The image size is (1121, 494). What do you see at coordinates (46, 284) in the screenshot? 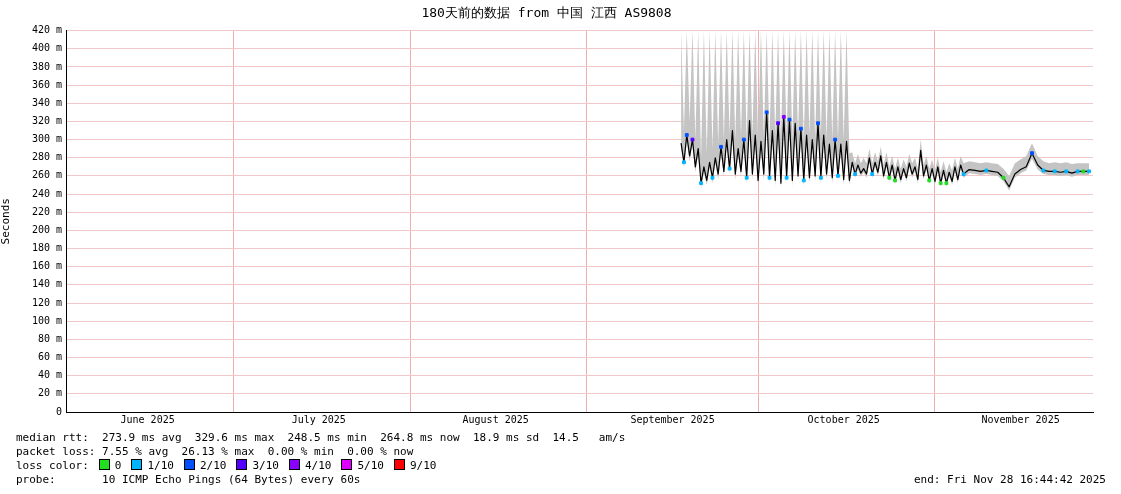
I see `y-tick-label: 140 m` at bounding box center [46, 284].